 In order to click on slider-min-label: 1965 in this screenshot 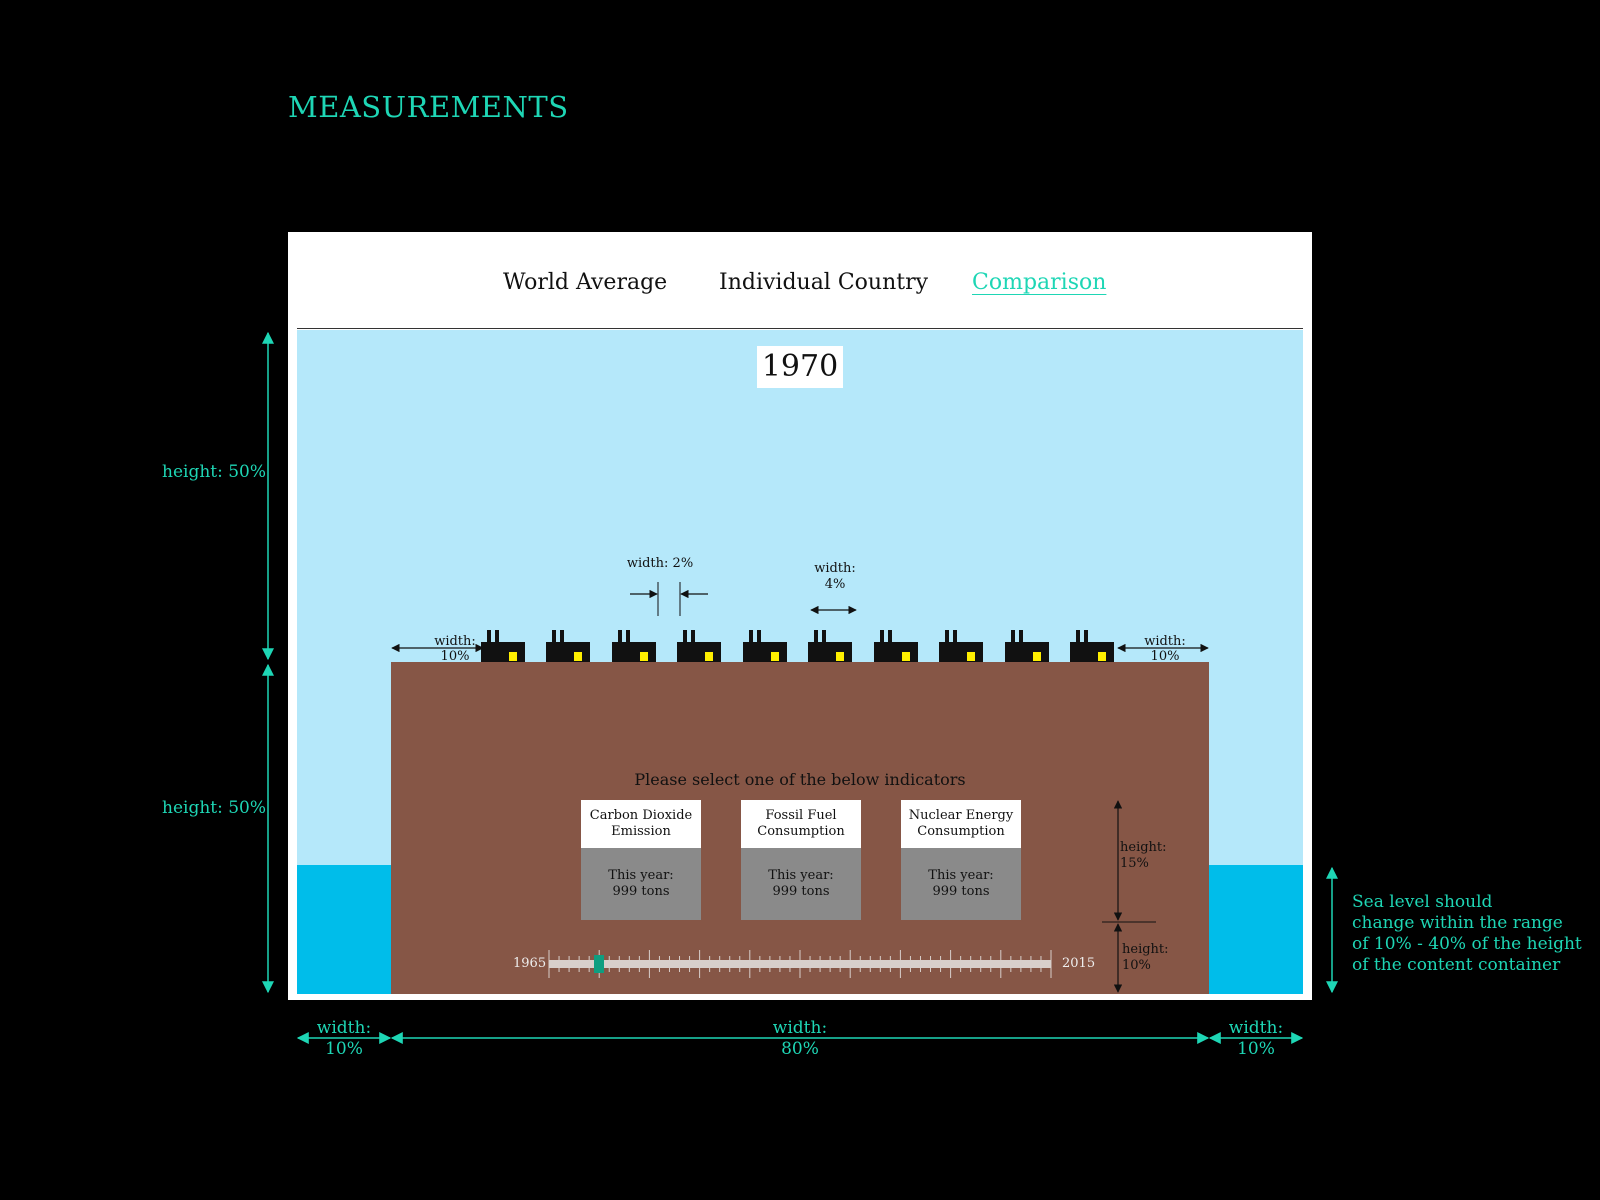, I will do `click(530, 963)`.